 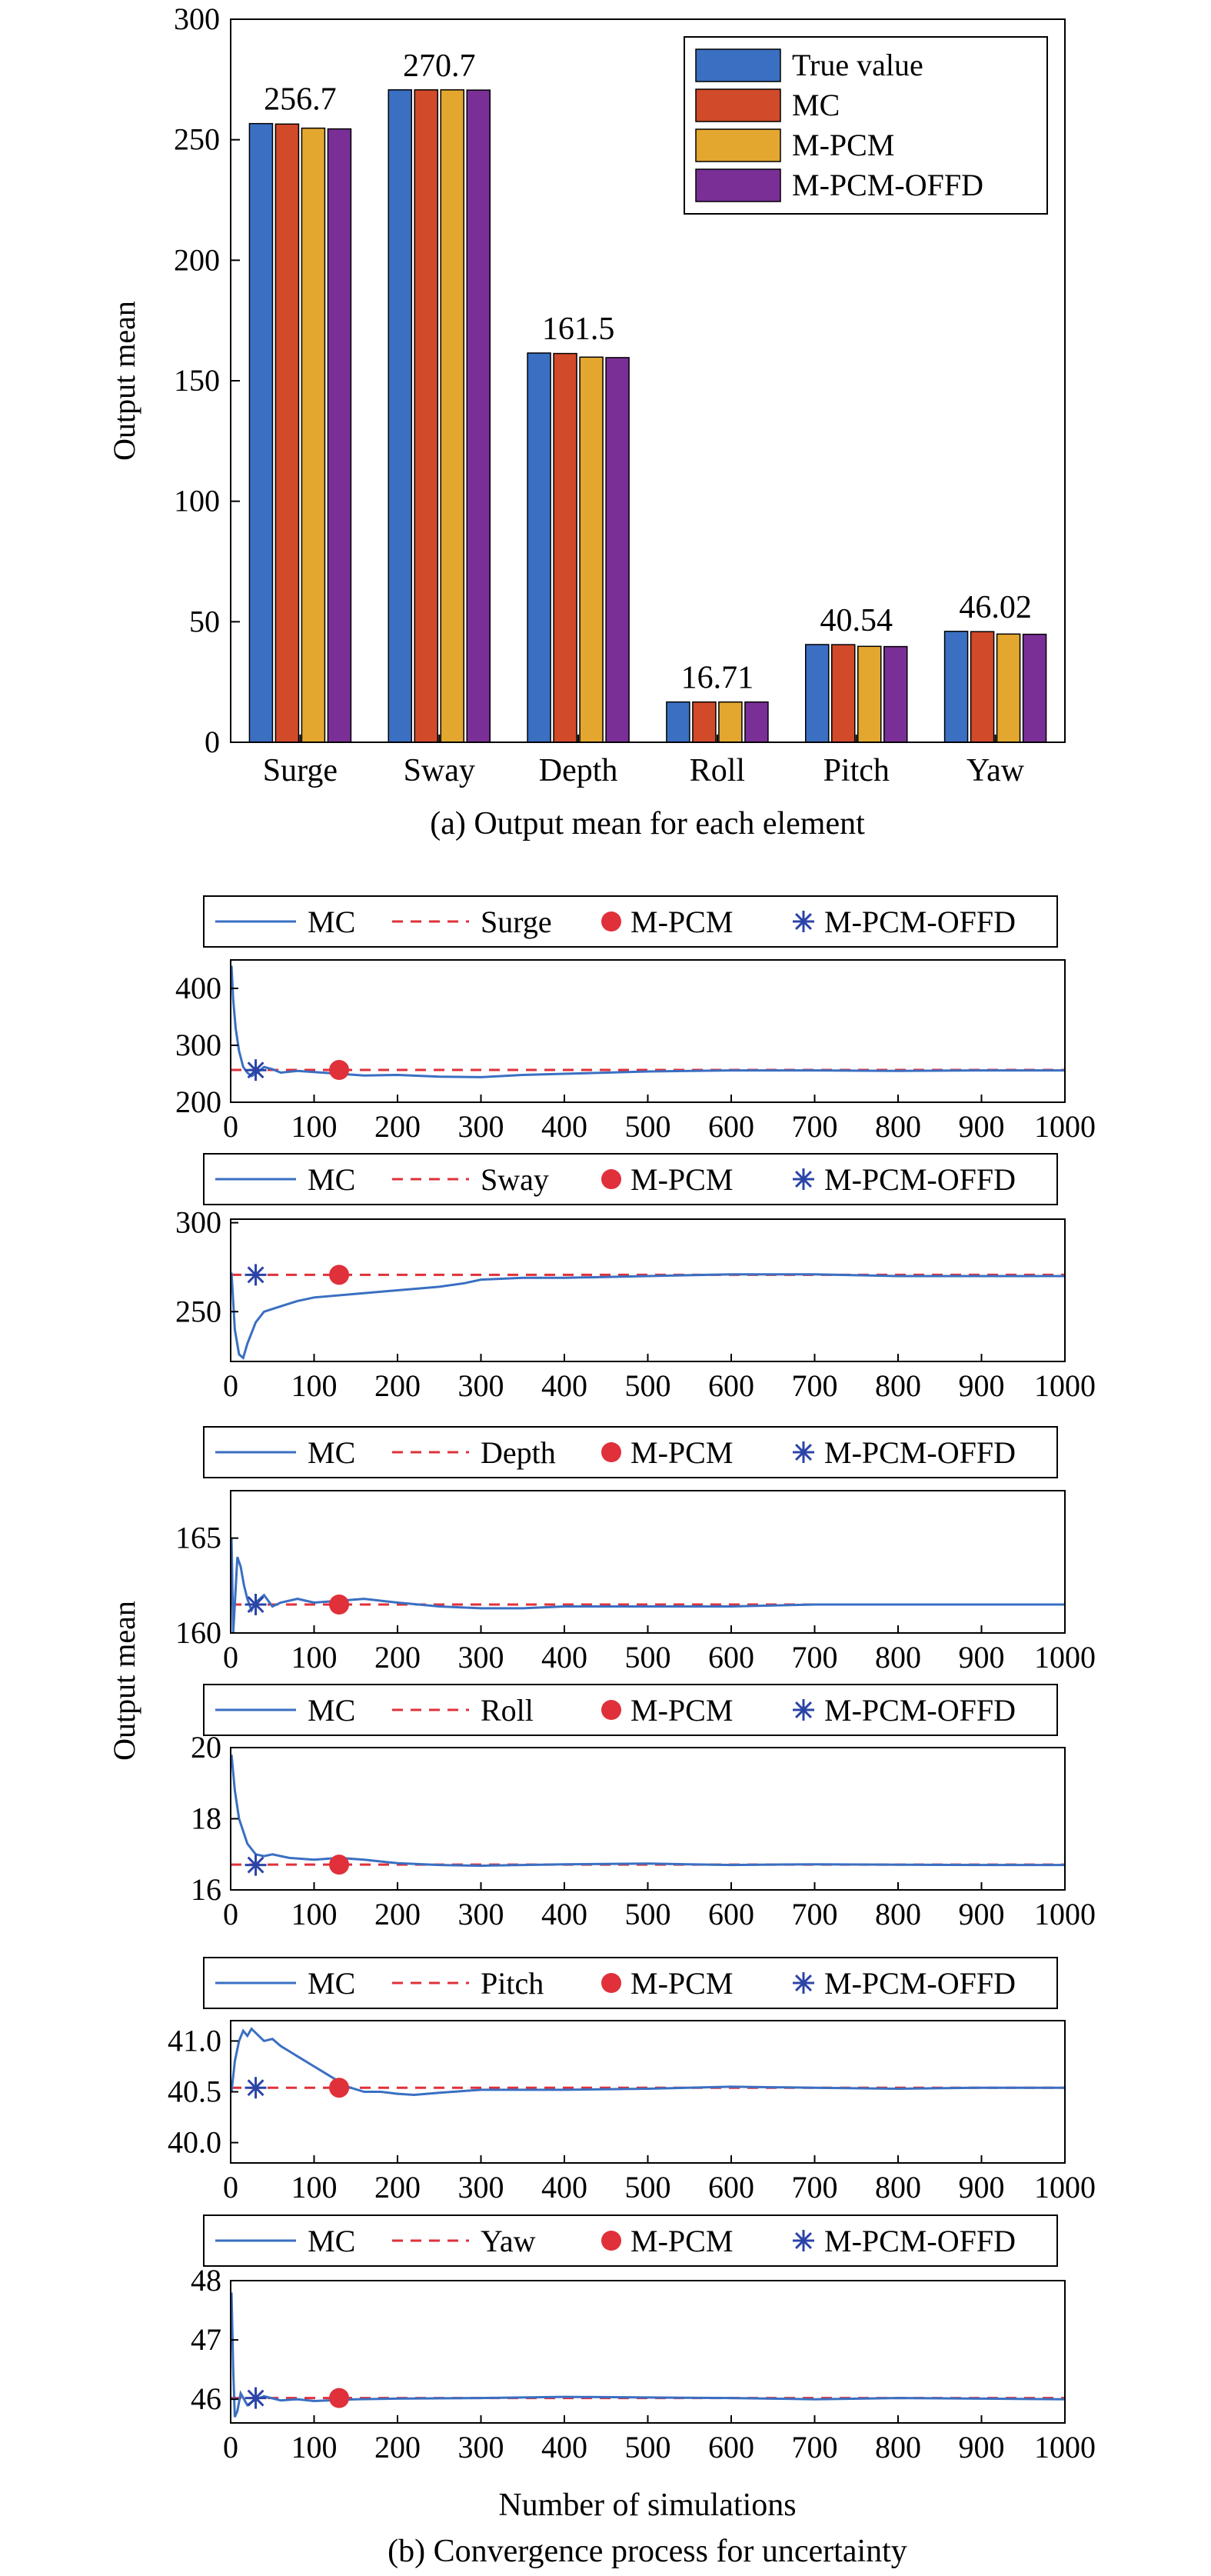 I want to click on bar-annotation: 40.54, so click(x=856, y=620).